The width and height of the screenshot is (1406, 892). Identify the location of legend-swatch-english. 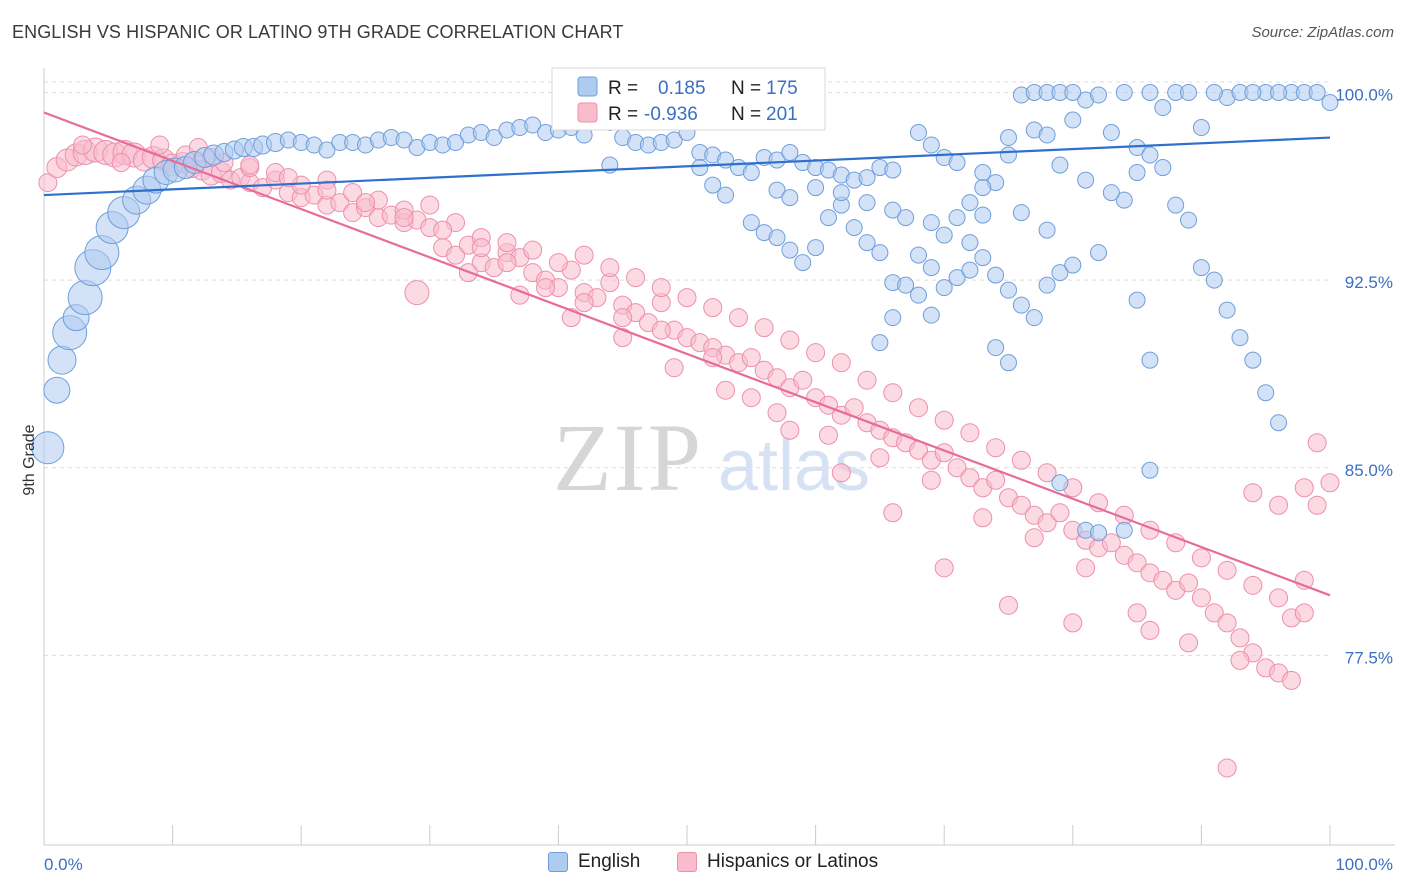
(587, 86).